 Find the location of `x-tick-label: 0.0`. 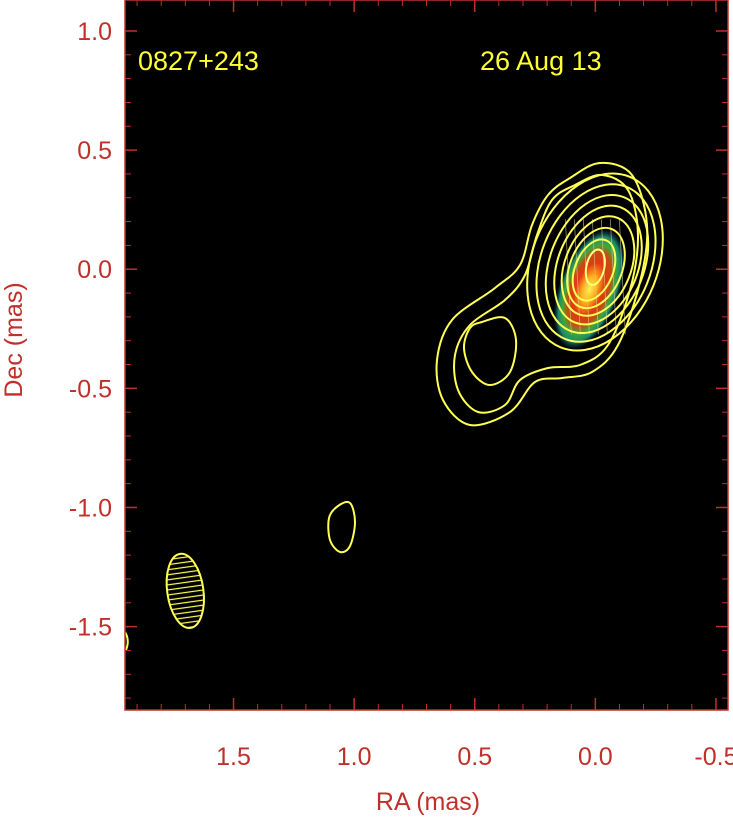

x-tick-label: 0.0 is located at coordinates (595, 757).